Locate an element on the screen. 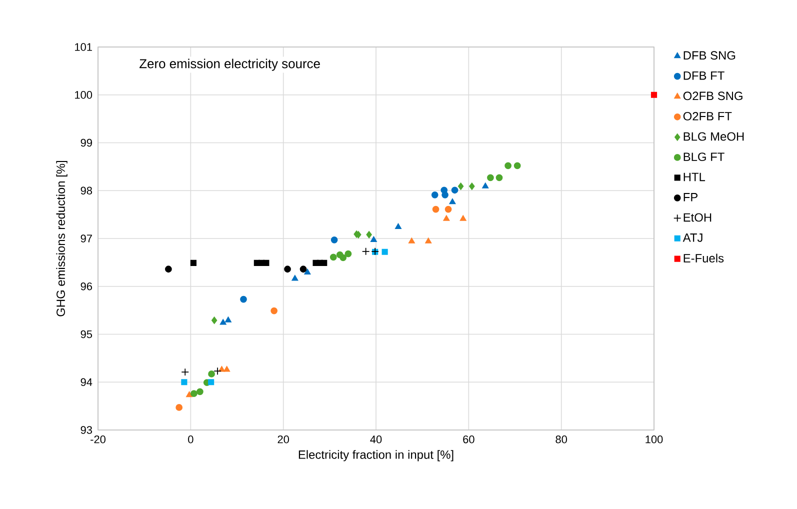 The height and width of the screenshot is (509, 797). y-tick-label: 96 is located at coordinates (86, 286).